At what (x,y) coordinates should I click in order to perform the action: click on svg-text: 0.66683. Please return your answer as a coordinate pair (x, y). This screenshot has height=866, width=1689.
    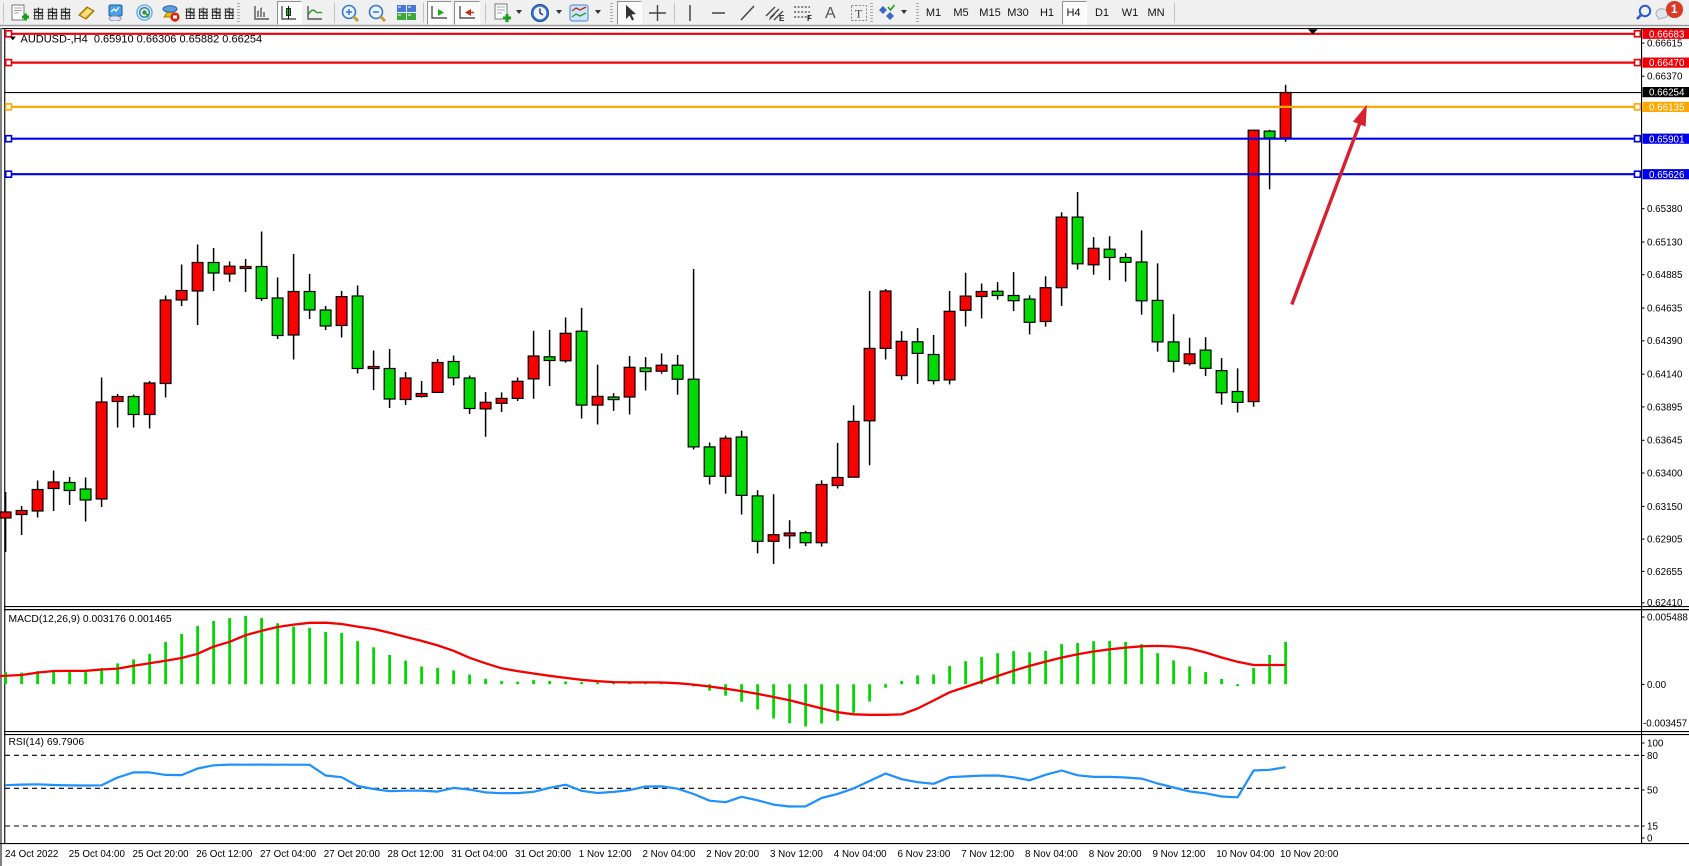
    Looking at the image, I should click on (1667, 34).